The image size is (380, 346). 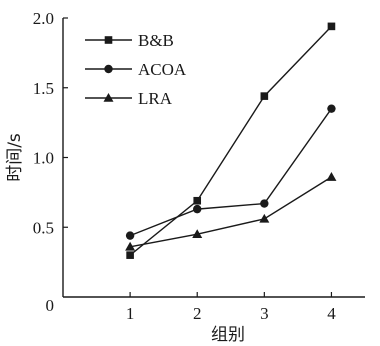 I want to click on legend-label: LRA, so click(x=155, y=98).